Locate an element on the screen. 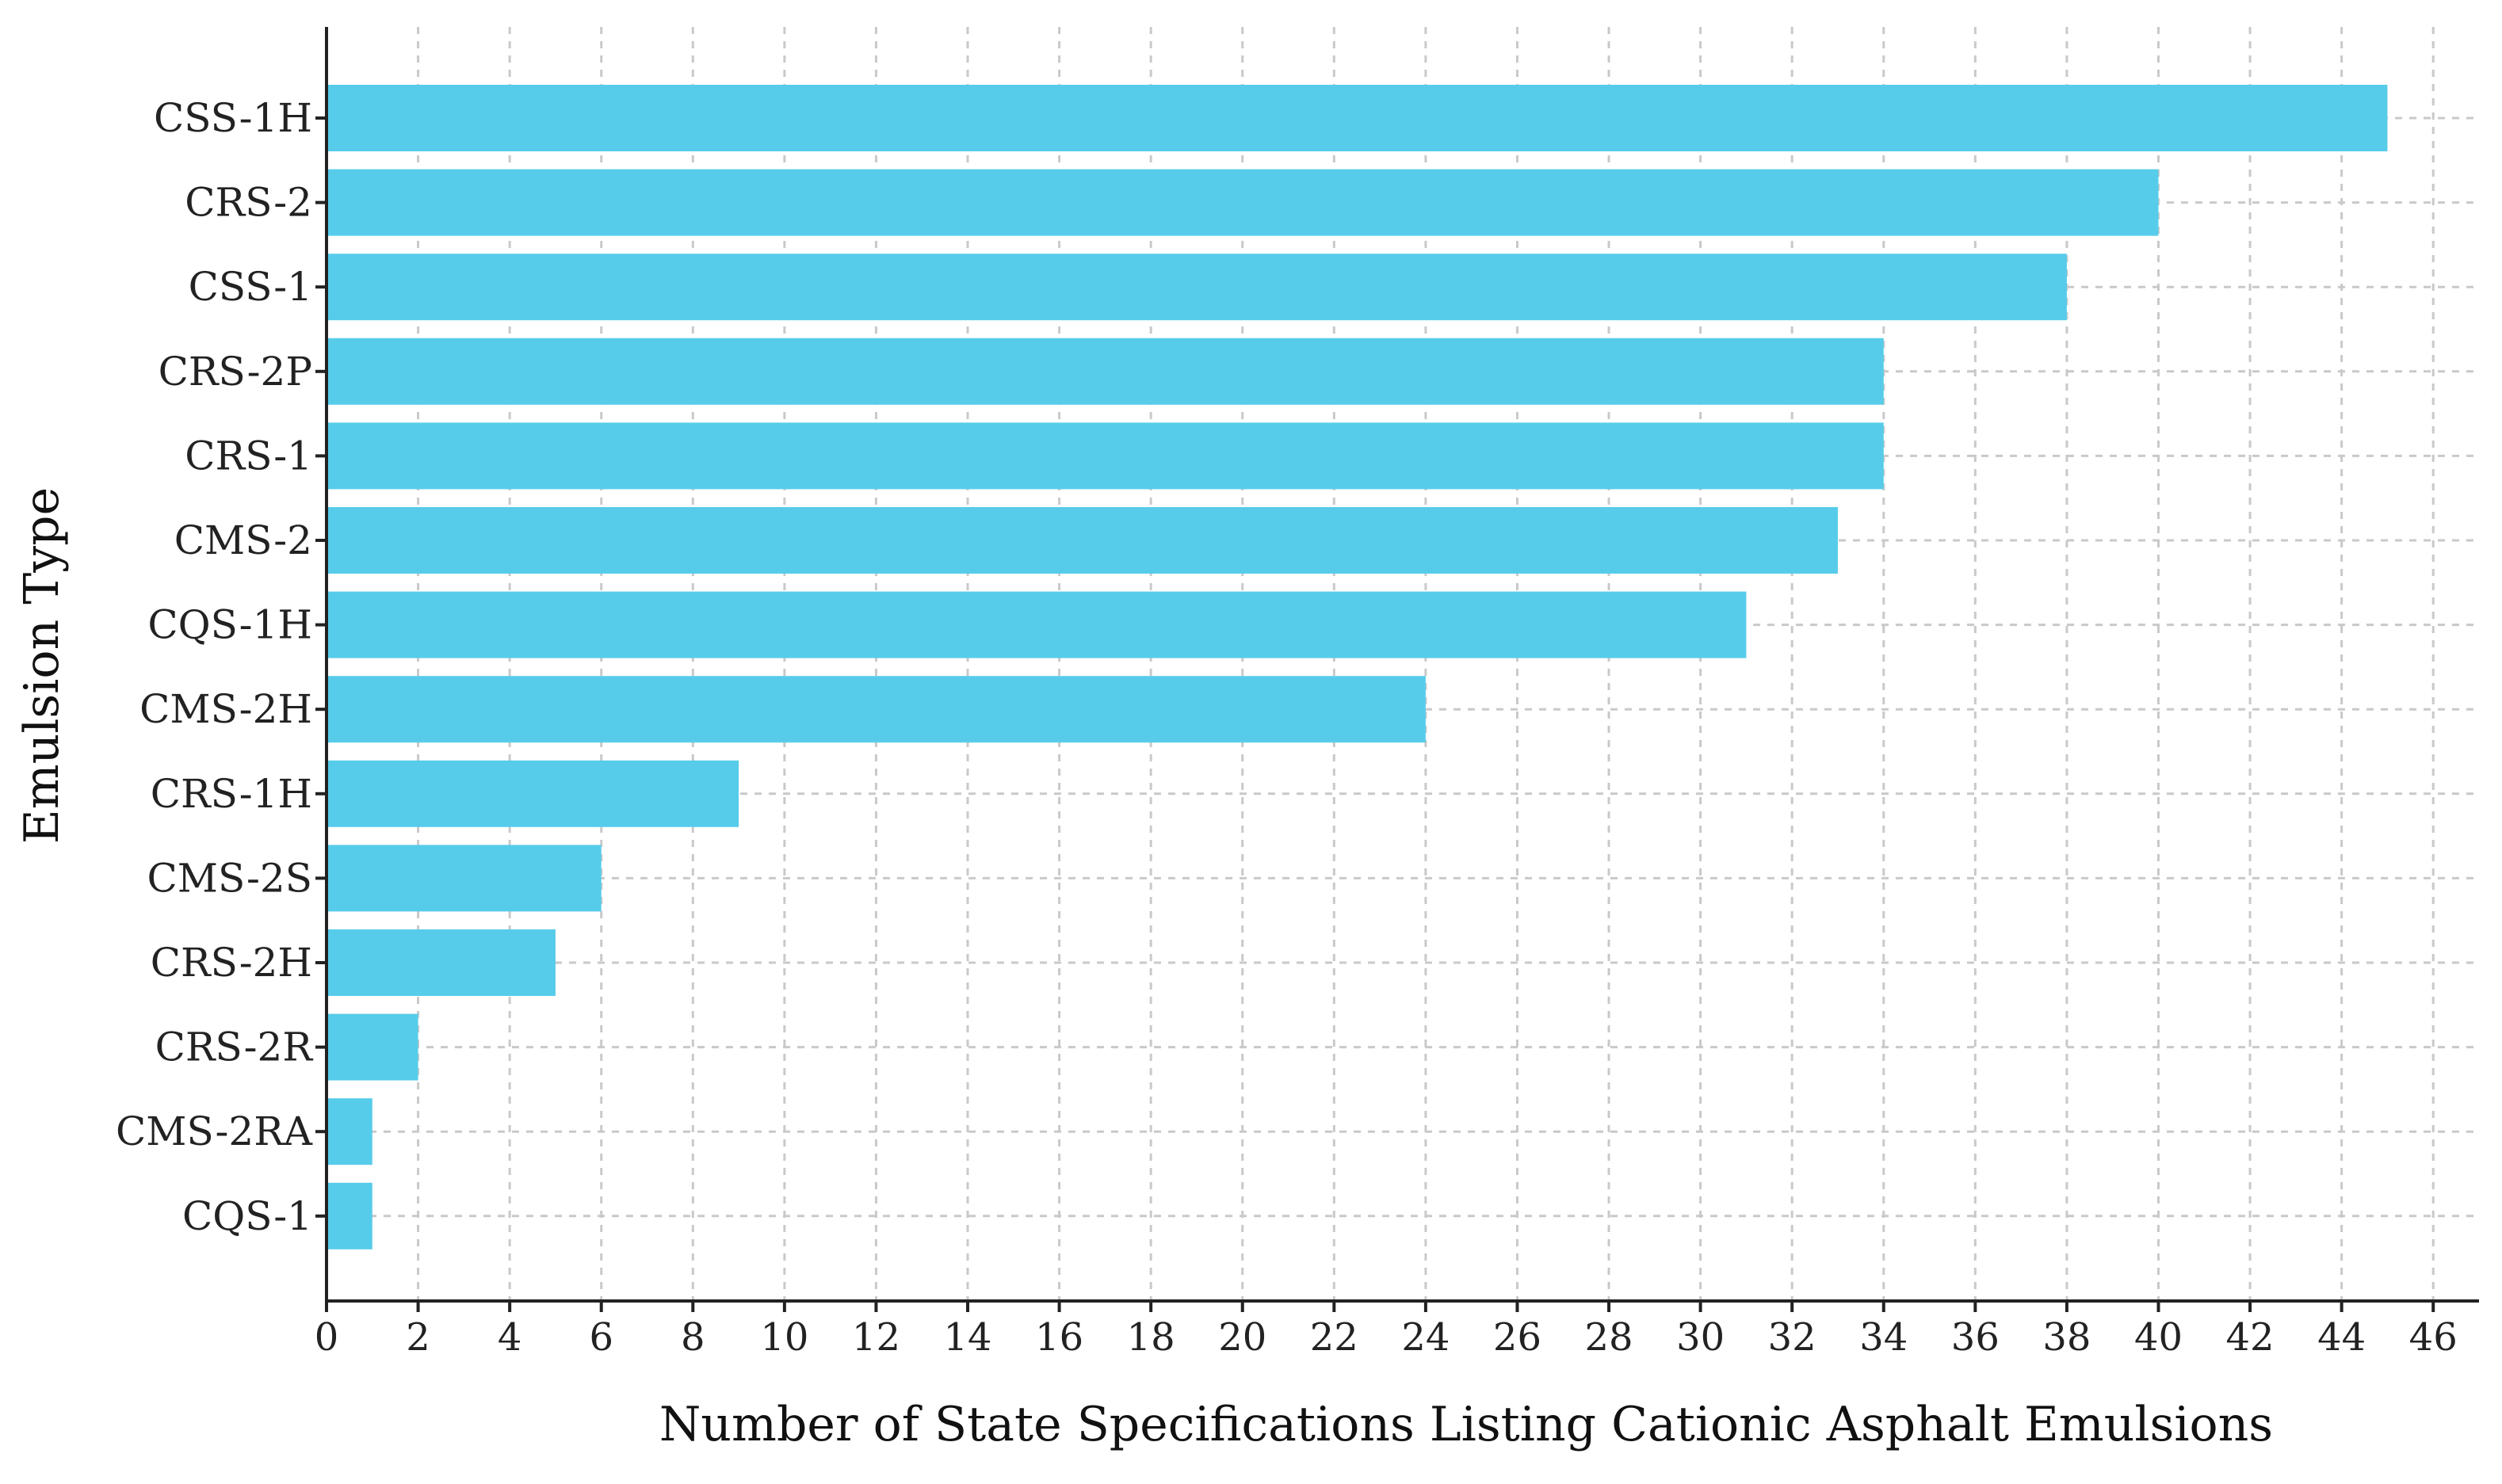 This screenshot has width=2502, height=1484. x-tick-label: 14 is located at coordinates (967, 1337).